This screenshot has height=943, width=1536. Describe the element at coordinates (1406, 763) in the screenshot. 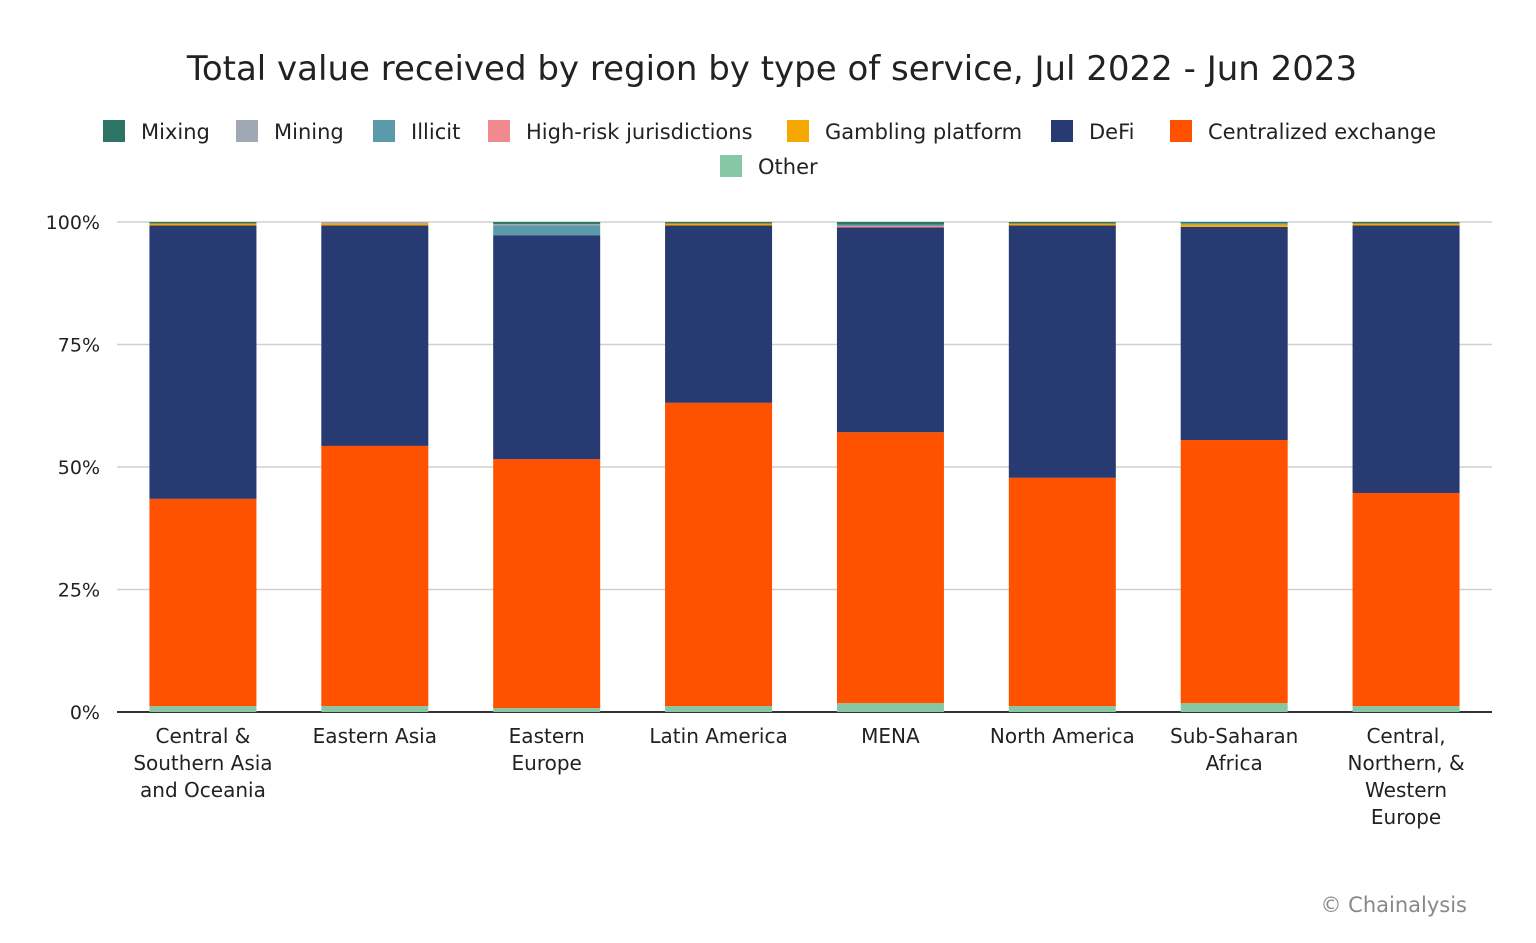

I see `x-tick-label: Northern, &` at that location.